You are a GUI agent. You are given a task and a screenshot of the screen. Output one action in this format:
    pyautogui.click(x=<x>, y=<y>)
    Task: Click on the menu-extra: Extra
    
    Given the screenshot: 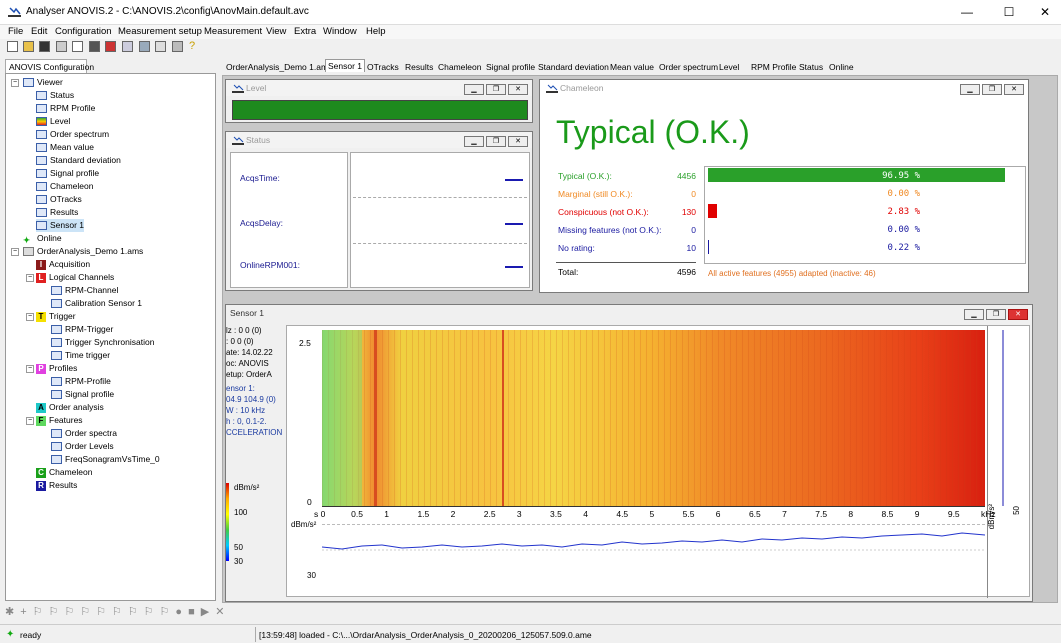 What is the action you would take?
    pyautogui.click(x=305, y=31)
    